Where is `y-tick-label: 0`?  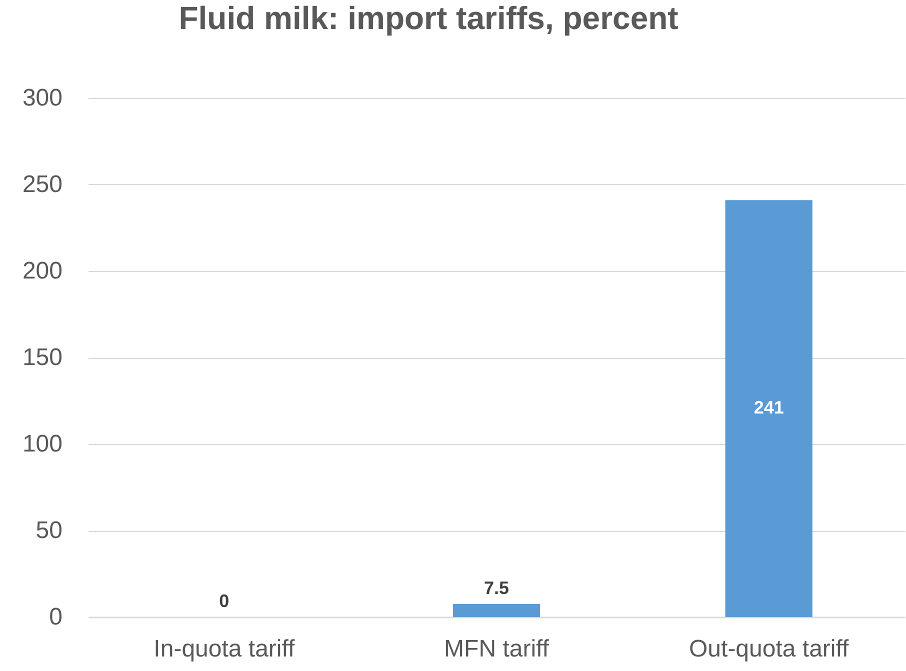
y-tick-label: 0 is located at coordinates (55, 617).